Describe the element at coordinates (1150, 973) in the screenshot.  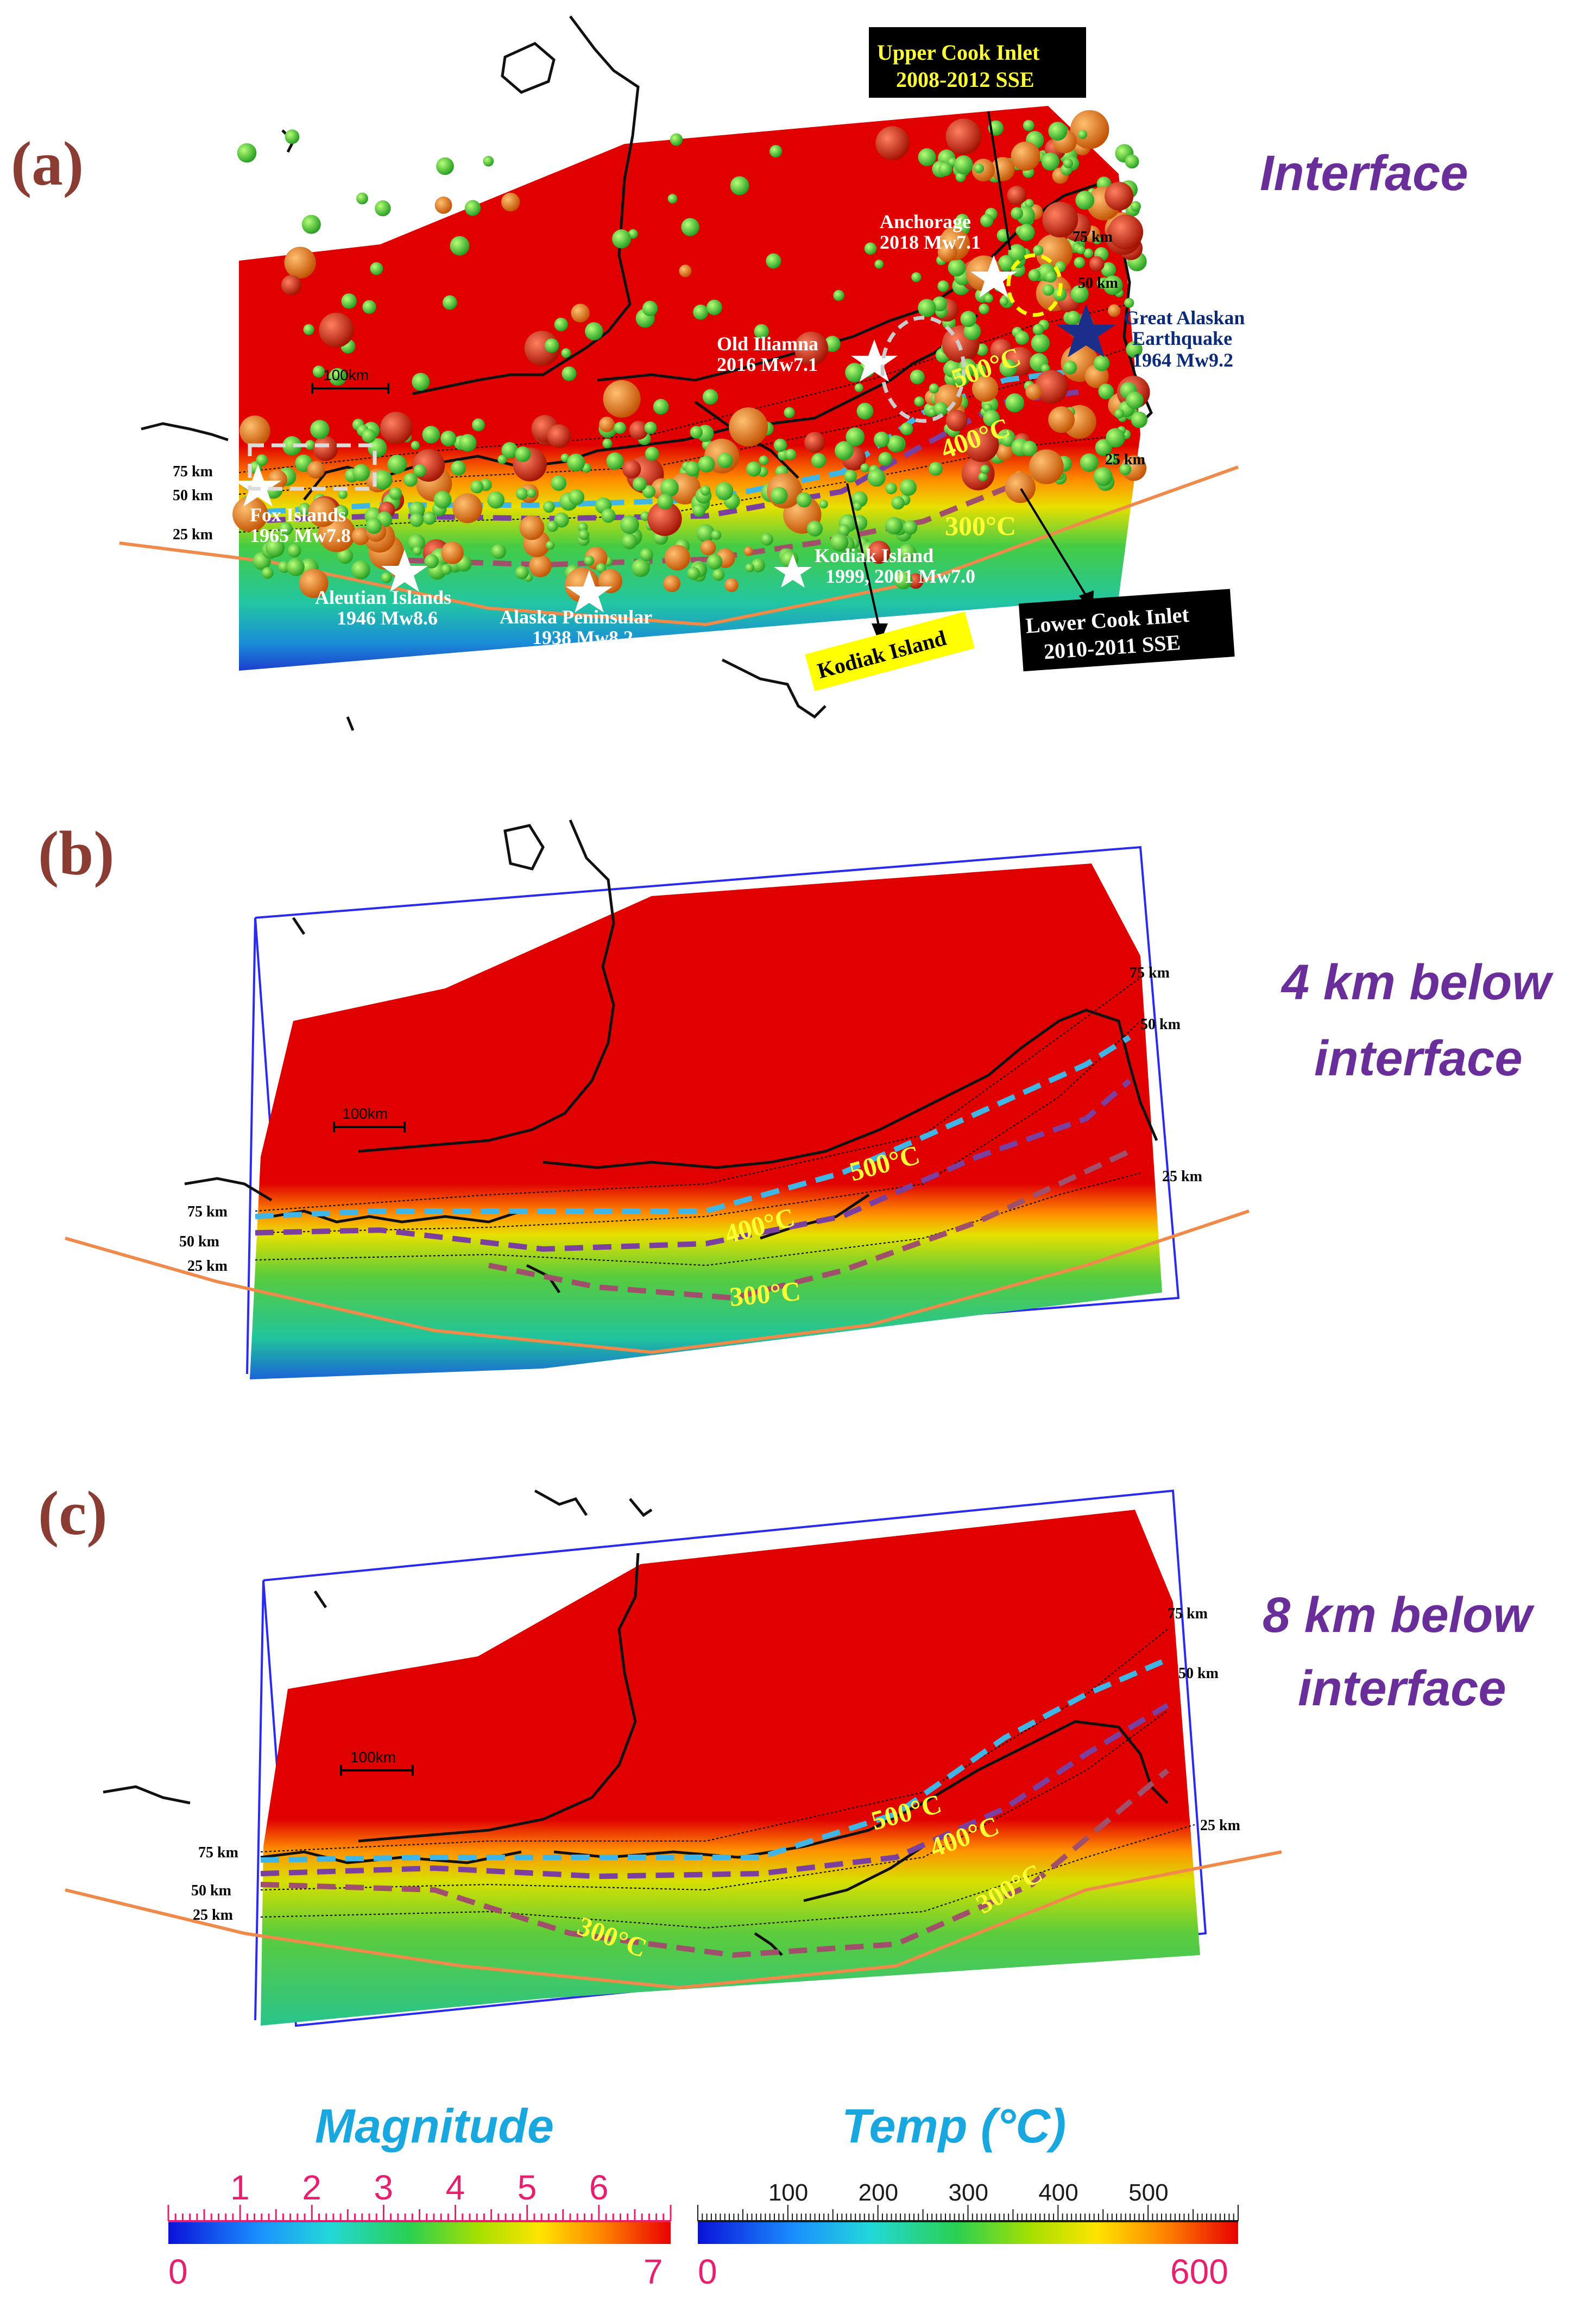
I see `depth-label-right-75-b: 75 km` at that location.